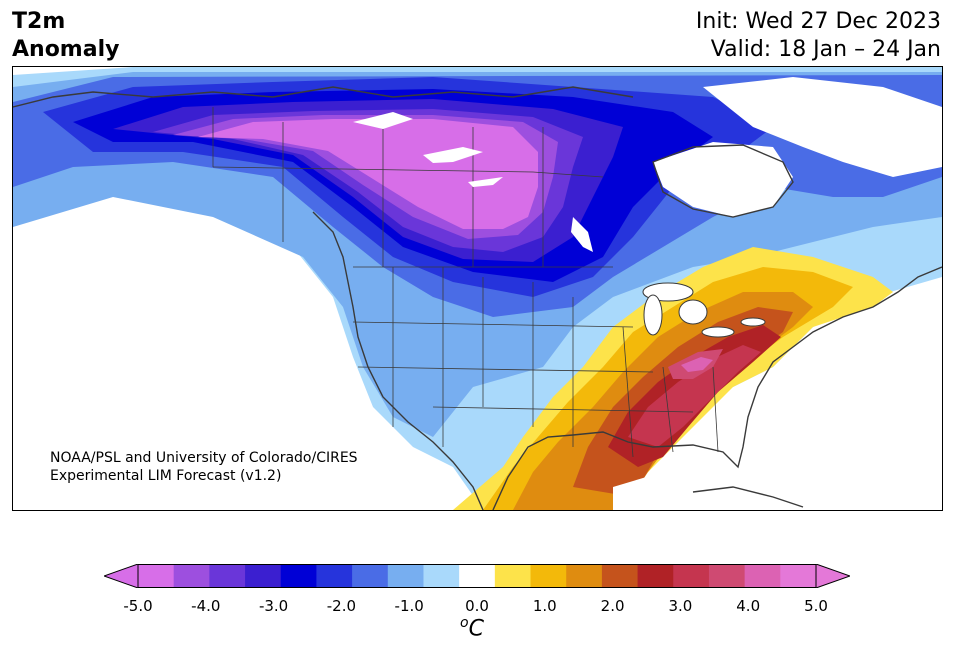 This screenshot has width=953, height=656. Describe the element at coordinates (816, 606) in the screenshot. I see `colorbar-tick-label: 5.0` at that location.